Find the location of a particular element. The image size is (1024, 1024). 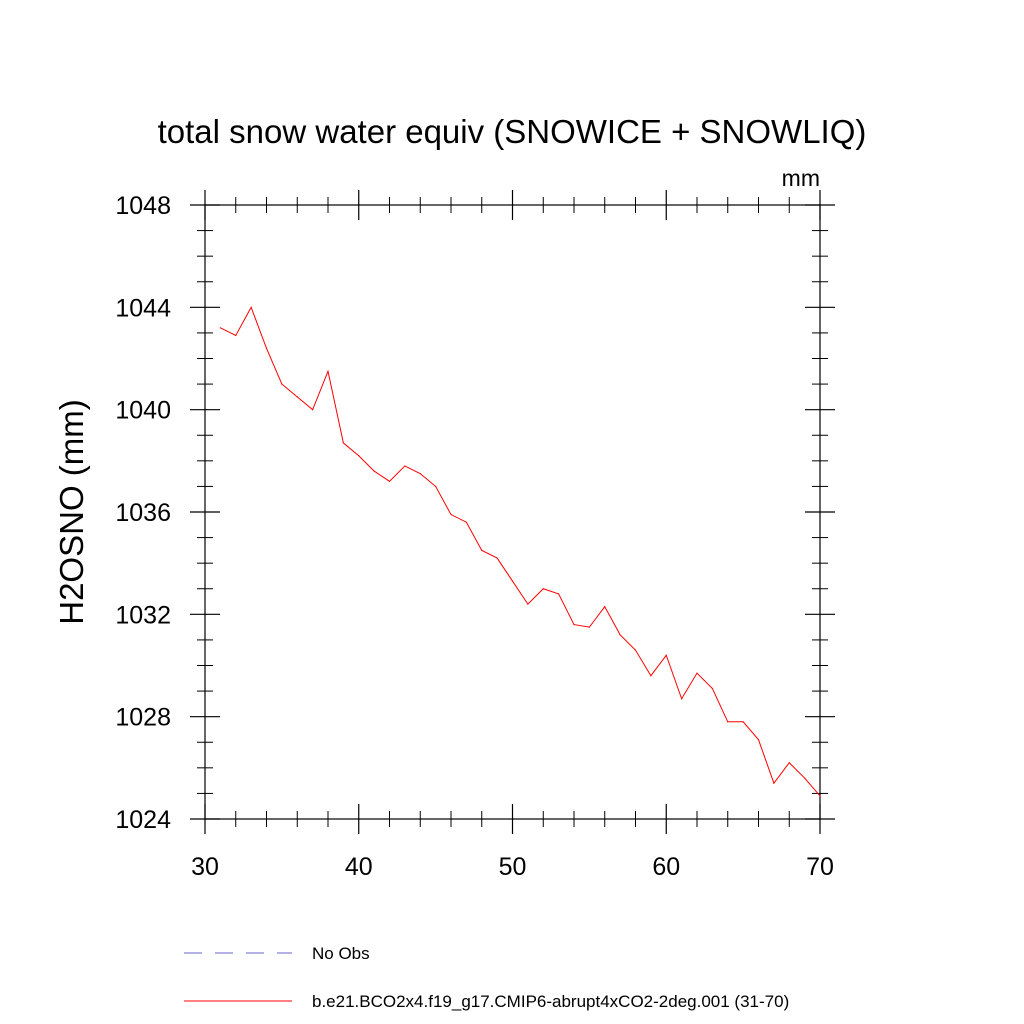

y-tick-label: 1032 is located at coordinates (143, 615).